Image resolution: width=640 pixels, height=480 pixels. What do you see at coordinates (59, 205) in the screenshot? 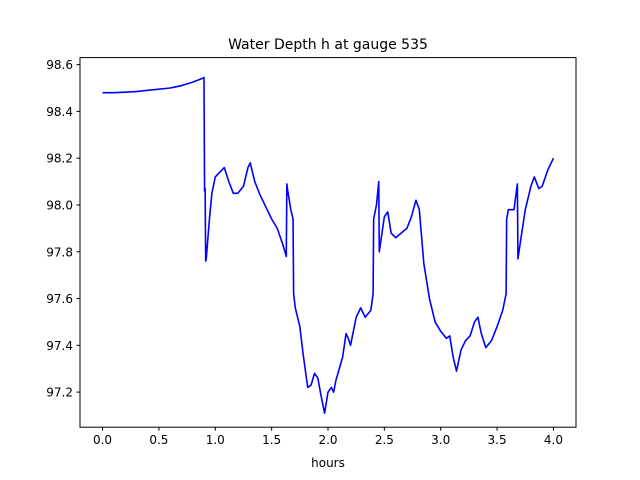
I see `y-tick-label: 98.0` at bounding box center [59, 205].